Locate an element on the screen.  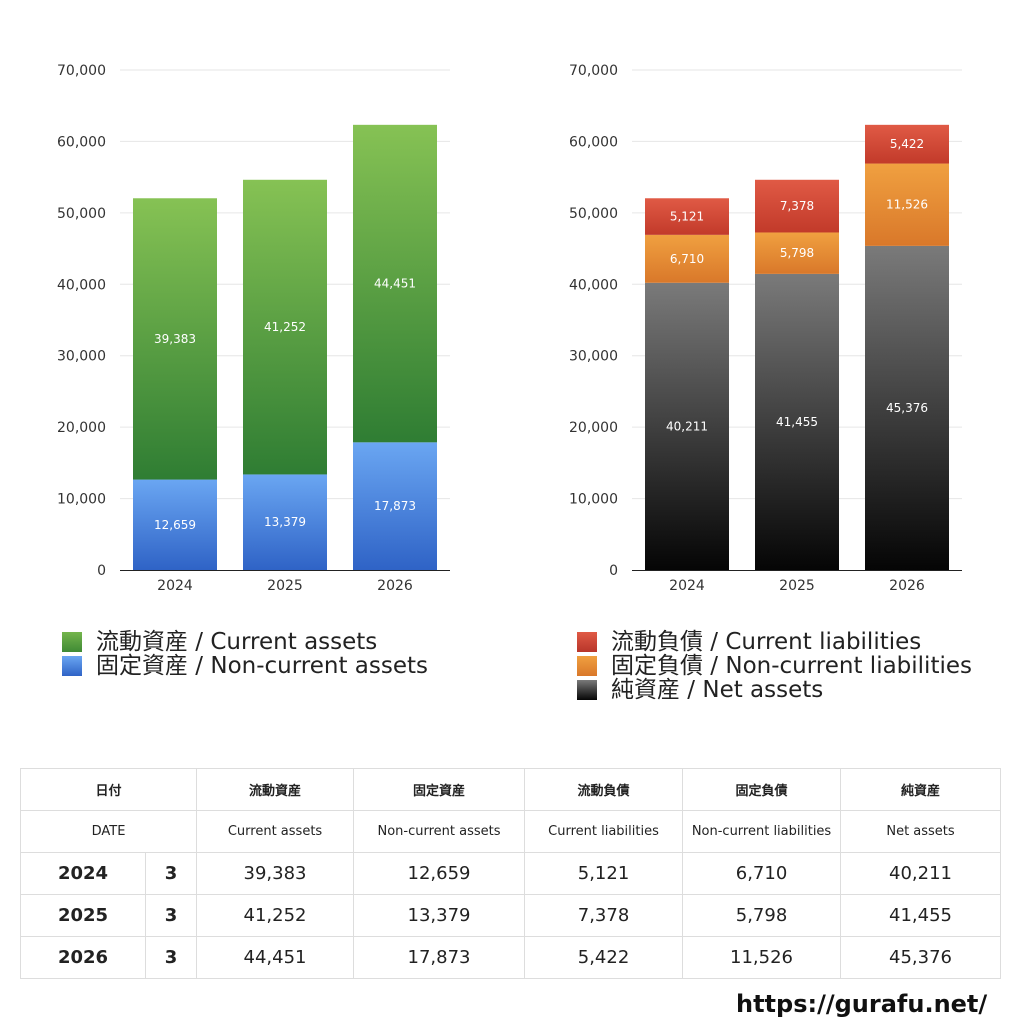
legend-swatch-non-current-liabilities is located at coordinates (587, 666).